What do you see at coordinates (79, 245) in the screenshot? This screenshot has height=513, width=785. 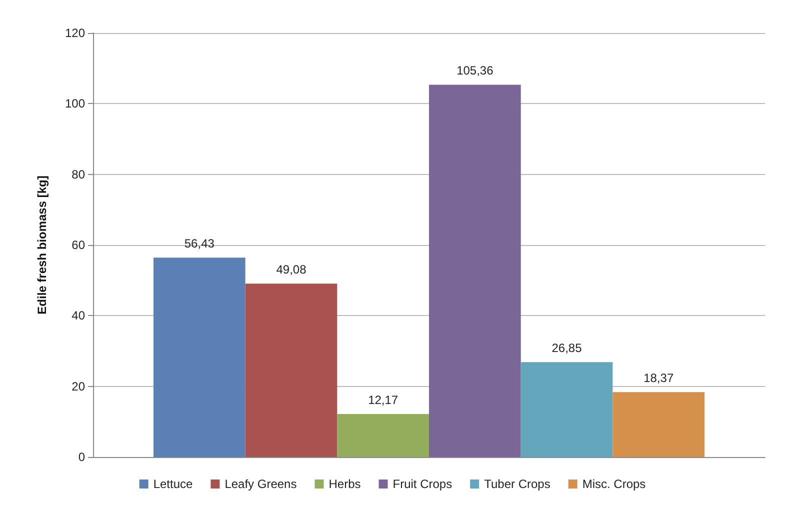 I see `y-tick-label: 60` at bounding box center [79, 245].